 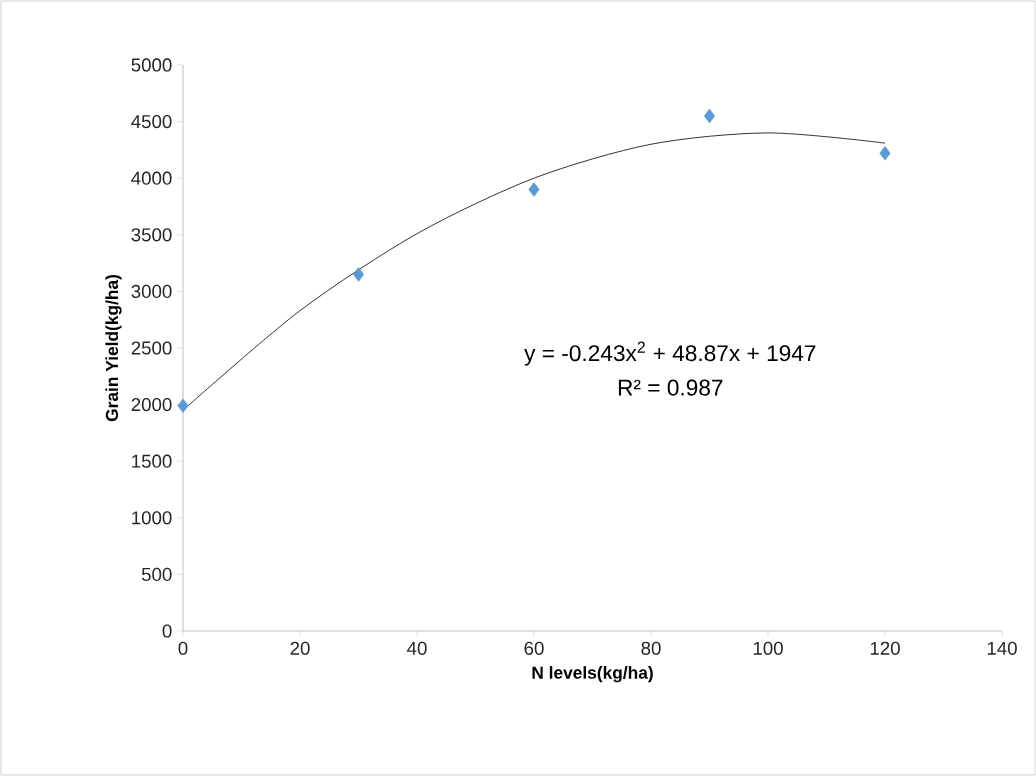 I want to click on x-tick-label: 80, so click(x=651, y=648).